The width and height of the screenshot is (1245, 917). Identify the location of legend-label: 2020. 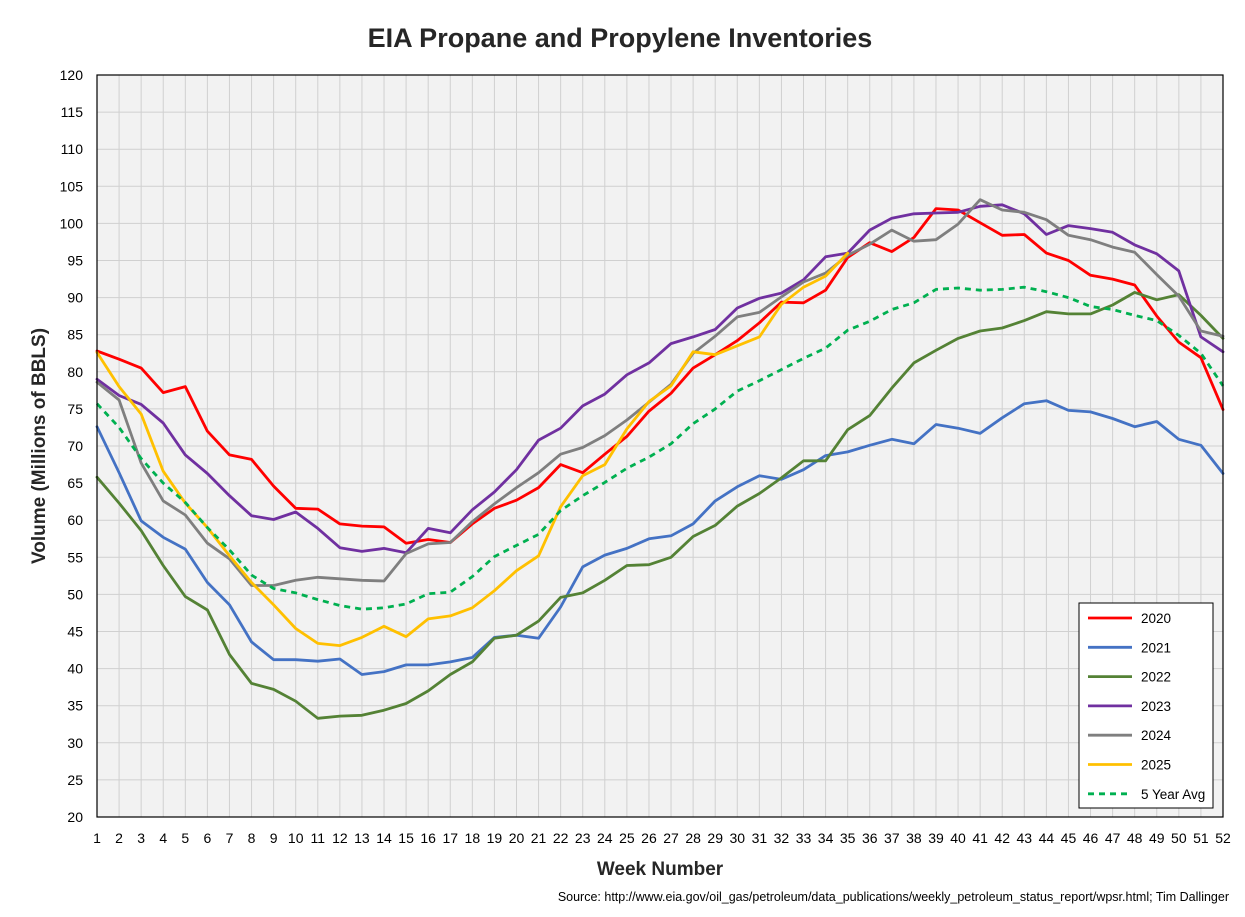
(1156, 618).